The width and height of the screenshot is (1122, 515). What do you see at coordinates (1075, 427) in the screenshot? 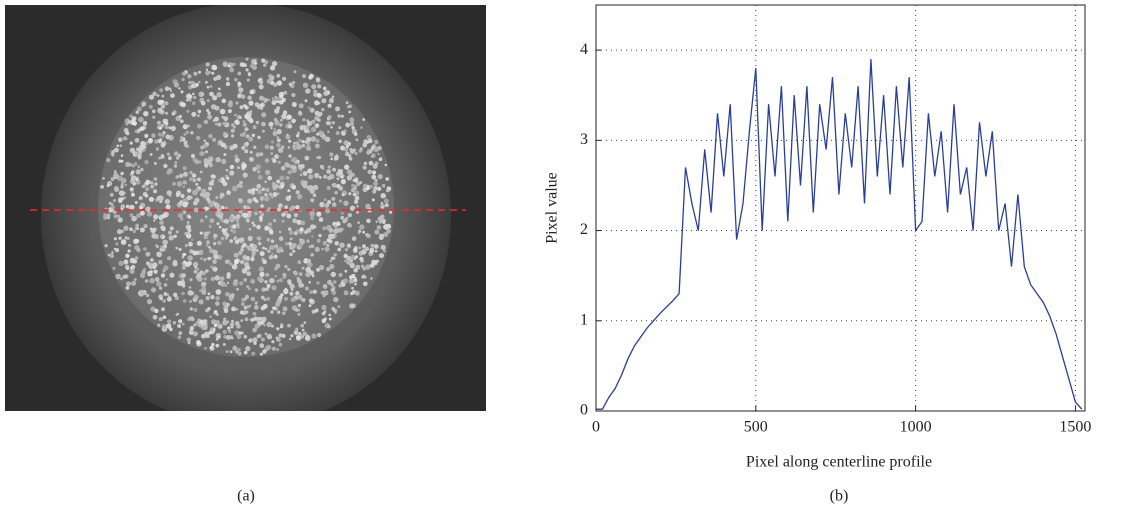
I see `x-tick-label: 1500` at bounding box center [1075, 427].